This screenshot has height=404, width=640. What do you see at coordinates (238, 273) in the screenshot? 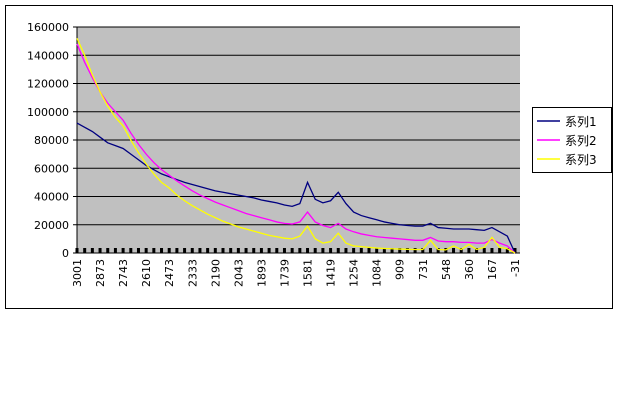
I see `x-tick-label: 2043` at bounding box center [238, 273].